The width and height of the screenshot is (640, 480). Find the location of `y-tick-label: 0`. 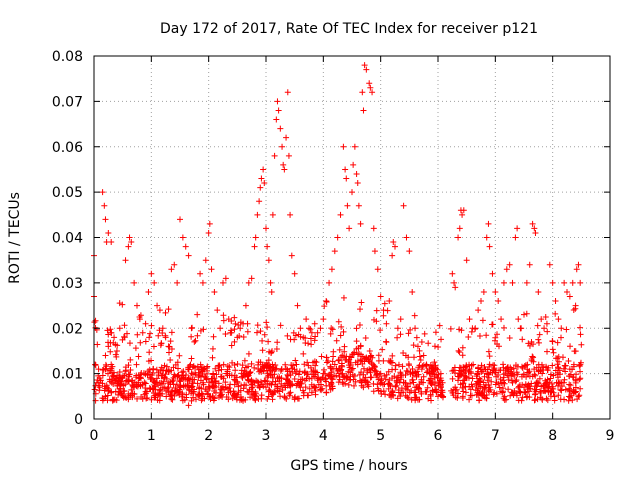

y-tick-label: 0 is located at coordinates (78, 420).